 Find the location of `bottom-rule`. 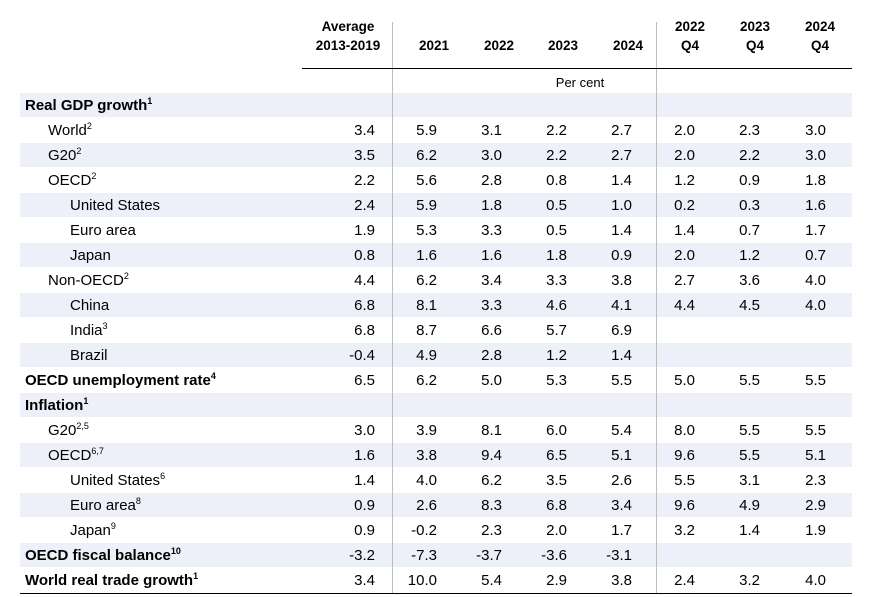

bottom-rule is located at coordinates (436, 593).